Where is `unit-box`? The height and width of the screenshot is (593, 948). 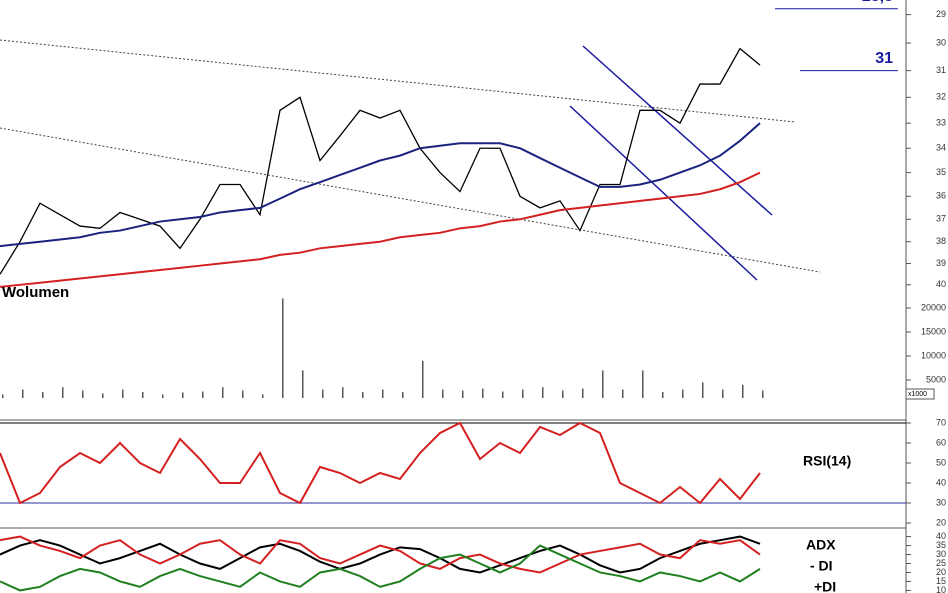 unit-box is located at coordinates (920, 394).